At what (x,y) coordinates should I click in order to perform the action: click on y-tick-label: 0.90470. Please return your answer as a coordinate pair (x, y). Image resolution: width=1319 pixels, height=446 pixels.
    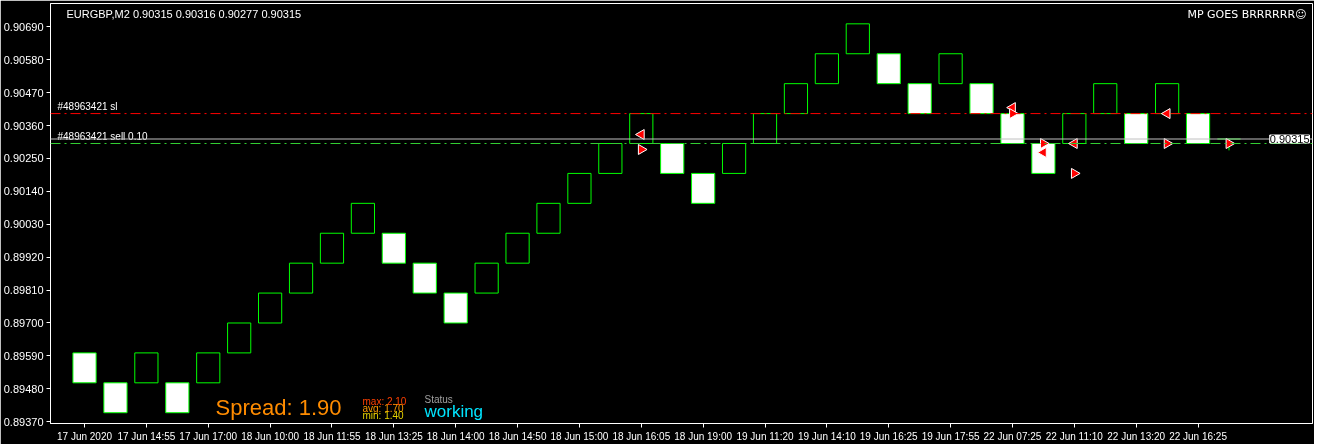
    Looking at the image, I should click on (23, 92).